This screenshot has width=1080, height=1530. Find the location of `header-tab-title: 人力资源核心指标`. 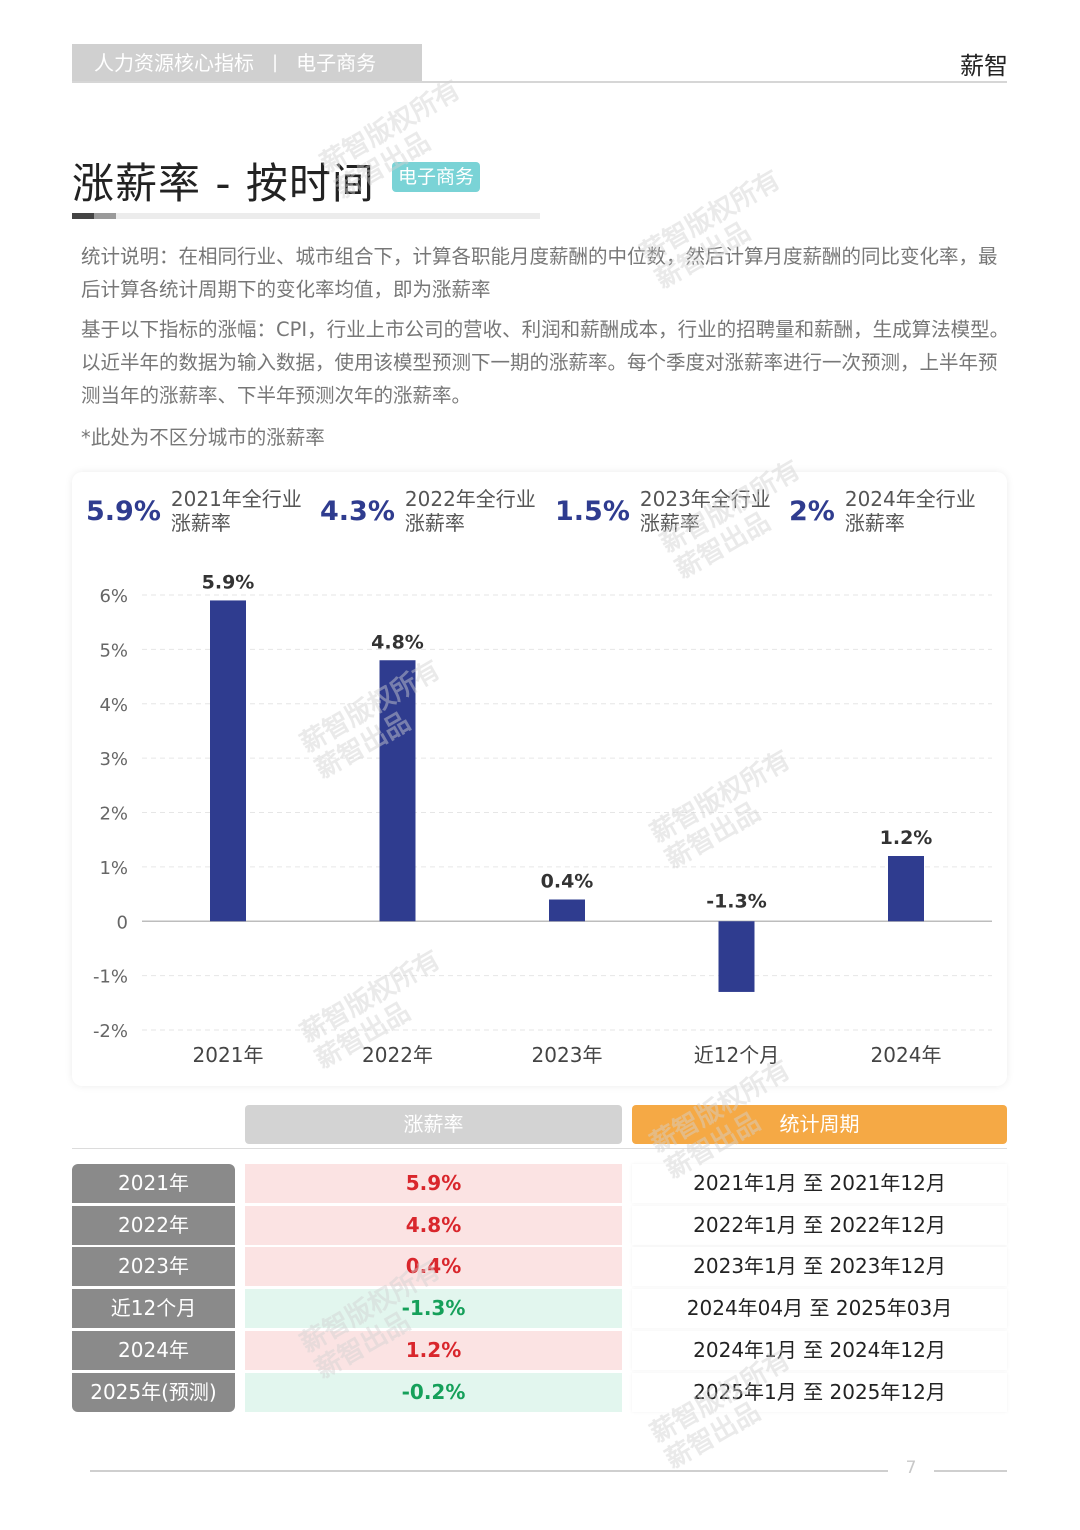

header-tab-title: 人力资源核心指标 is located at coordinates (174, 63).